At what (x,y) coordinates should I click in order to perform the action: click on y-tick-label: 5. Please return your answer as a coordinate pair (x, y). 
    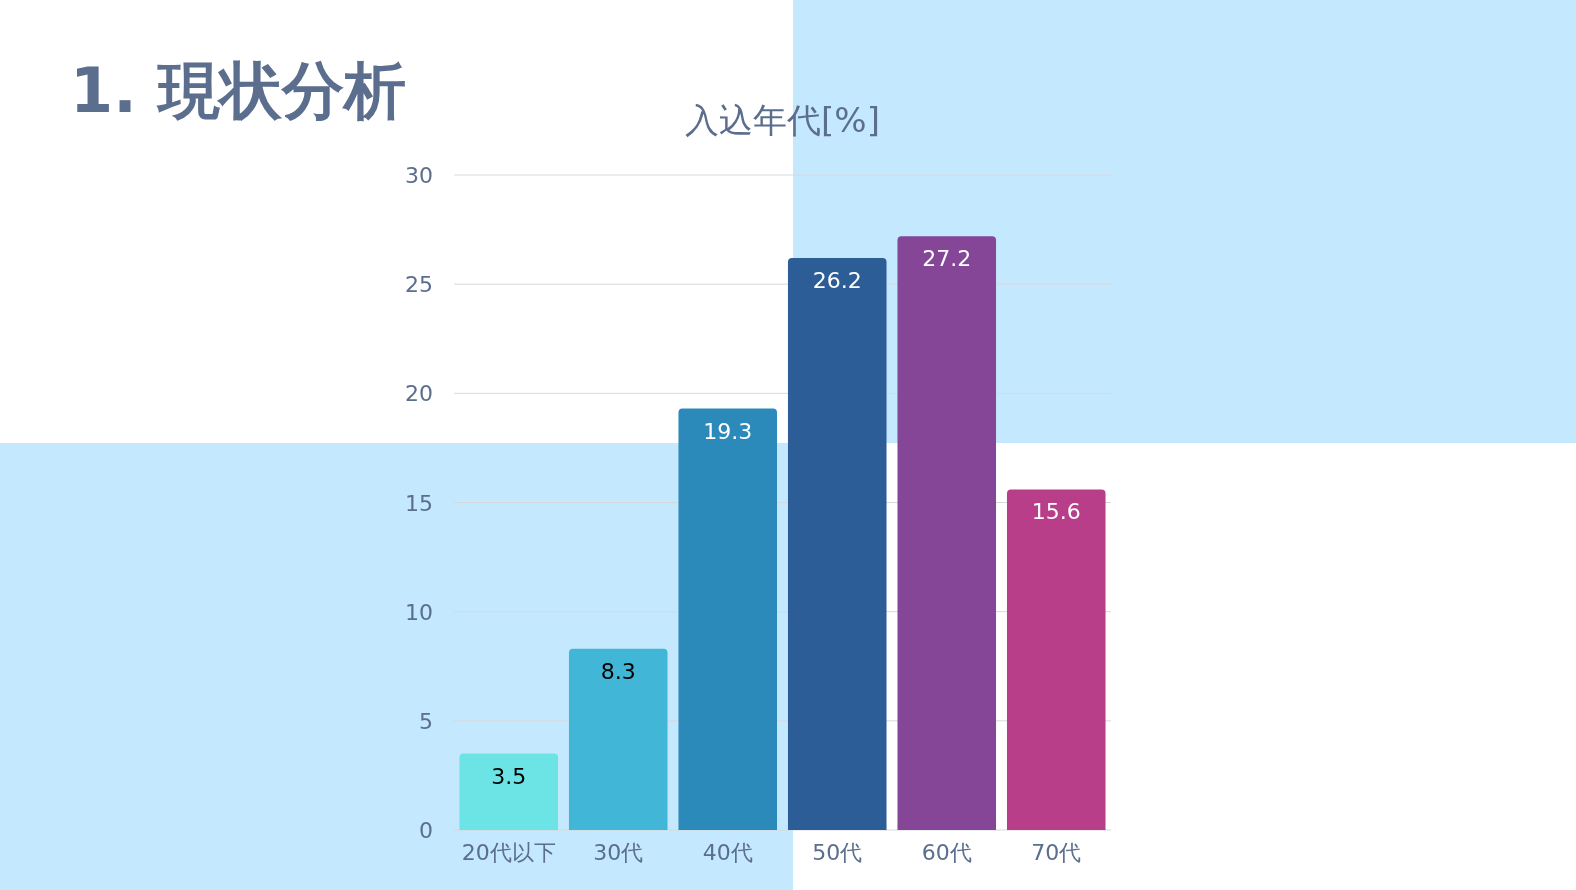
    Looking at the image, I should click on (426, 721).